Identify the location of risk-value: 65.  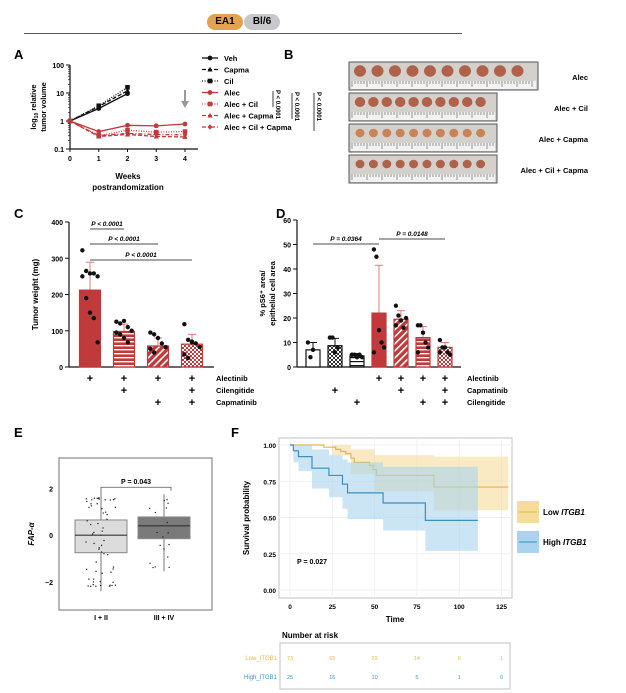
(332, 659).